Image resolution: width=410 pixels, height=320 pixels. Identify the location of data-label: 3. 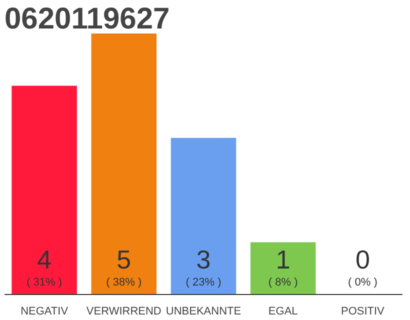
(203, 259).